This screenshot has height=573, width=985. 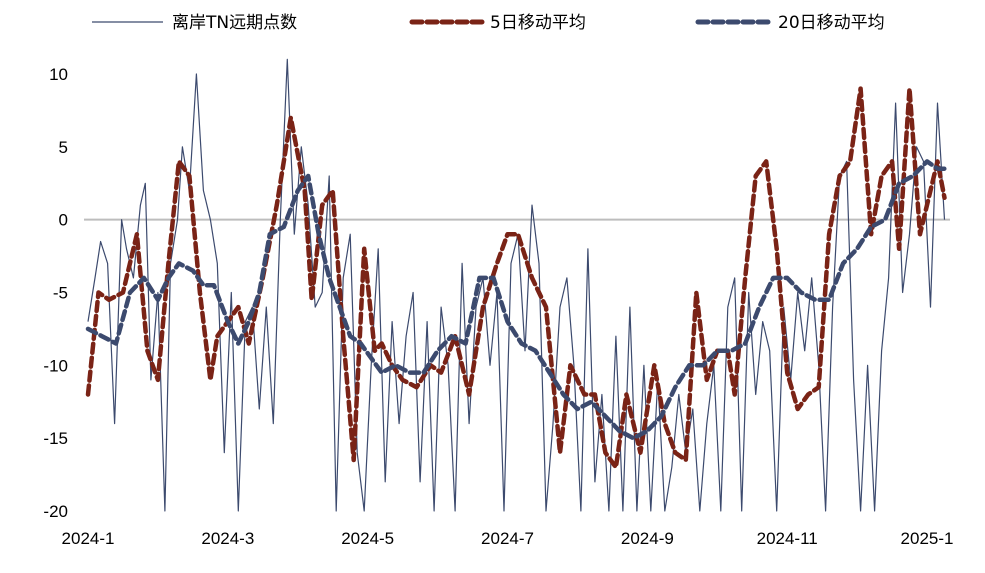 What do you see at coordinates (60, 293) in the screenshot?
I see `y-tick-label: -5` at bounding box center [60, 293].